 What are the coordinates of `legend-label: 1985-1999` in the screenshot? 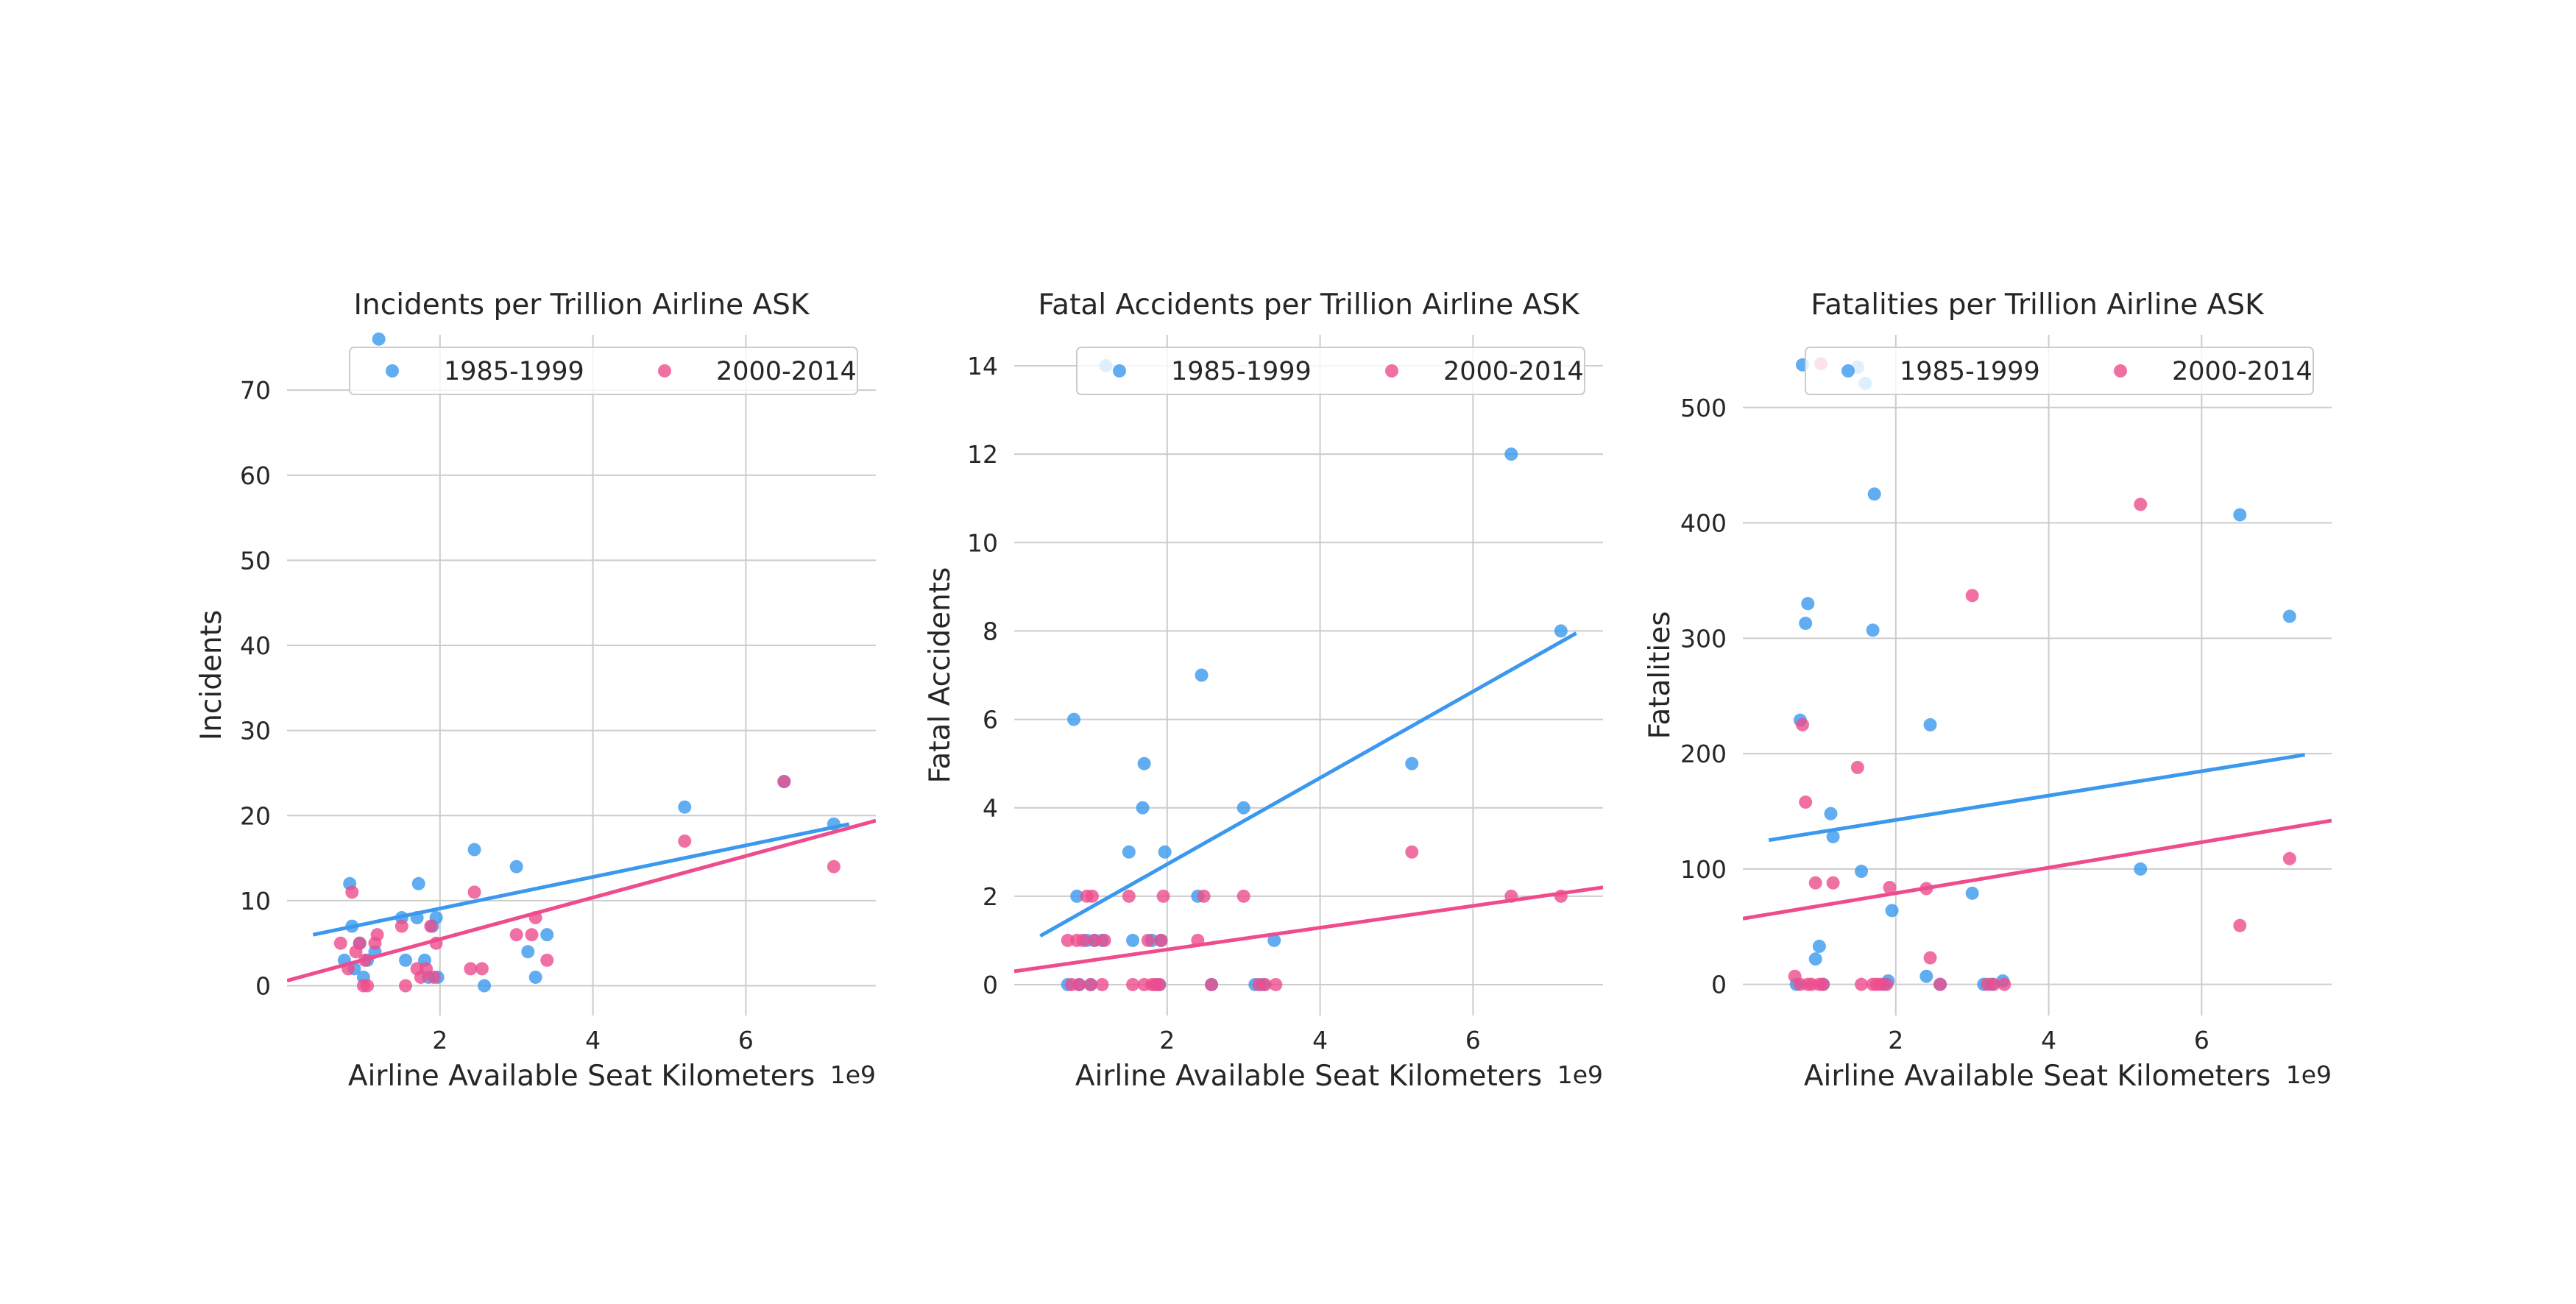 It's located at (1970, 371).